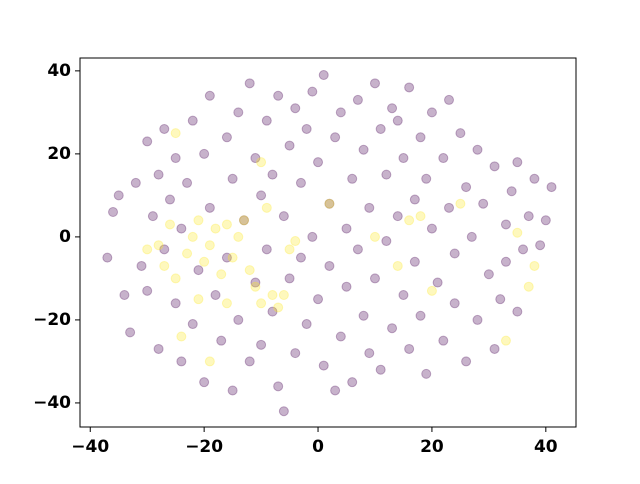 The height and width of the screenshot is (484, 640). What do you see at coordinates (204, 447) in the screenshot?
I see `x-tick-label: −20` at bounding box center [204, 447].